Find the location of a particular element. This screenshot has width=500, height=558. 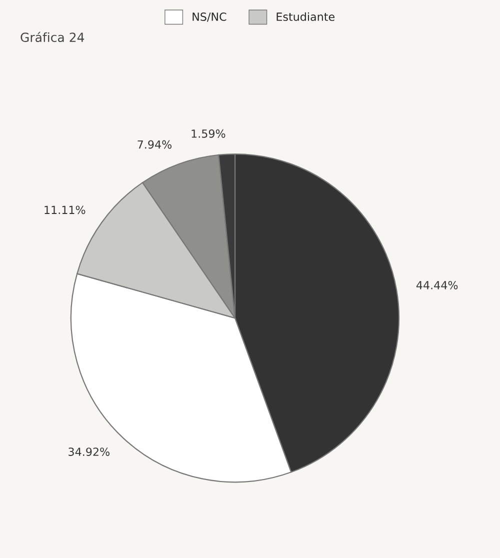

data-label: 11.11% is located at coordinates (65, 210).